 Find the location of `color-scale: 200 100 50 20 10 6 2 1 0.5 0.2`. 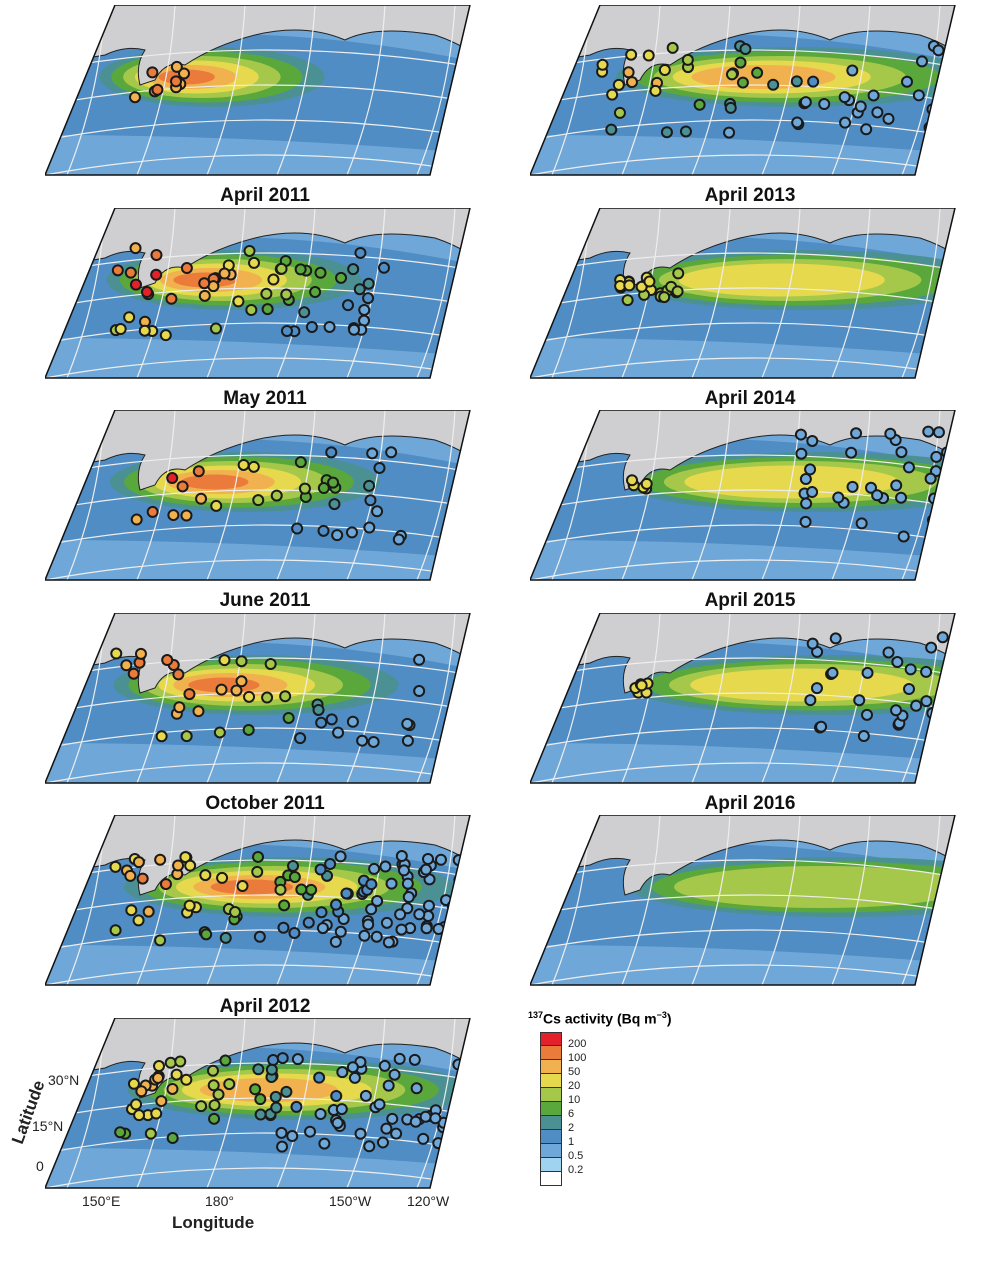

color-scale: 200 100 50 20 10 6 2 1 0.5 0.2 is located at coordinates (563, 1109).